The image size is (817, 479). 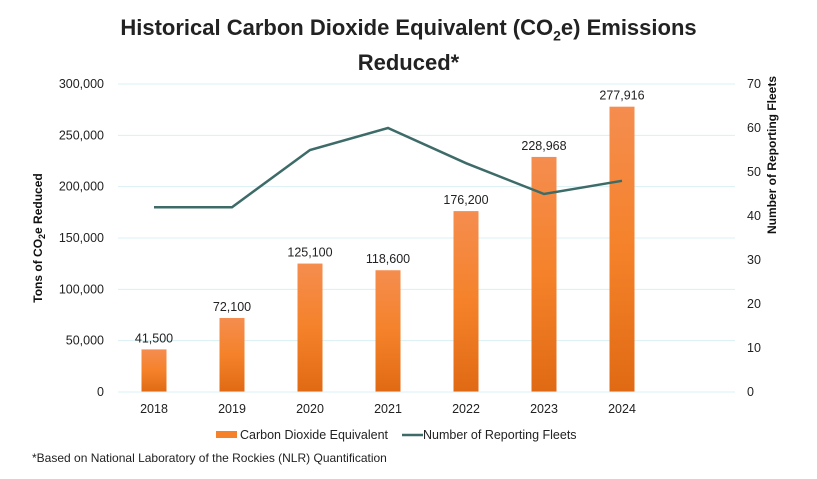 What do you see at coordinates (622, 409) in the screenshot?
I see `x-tick-label: 2024` at bounding box center [622, 409].